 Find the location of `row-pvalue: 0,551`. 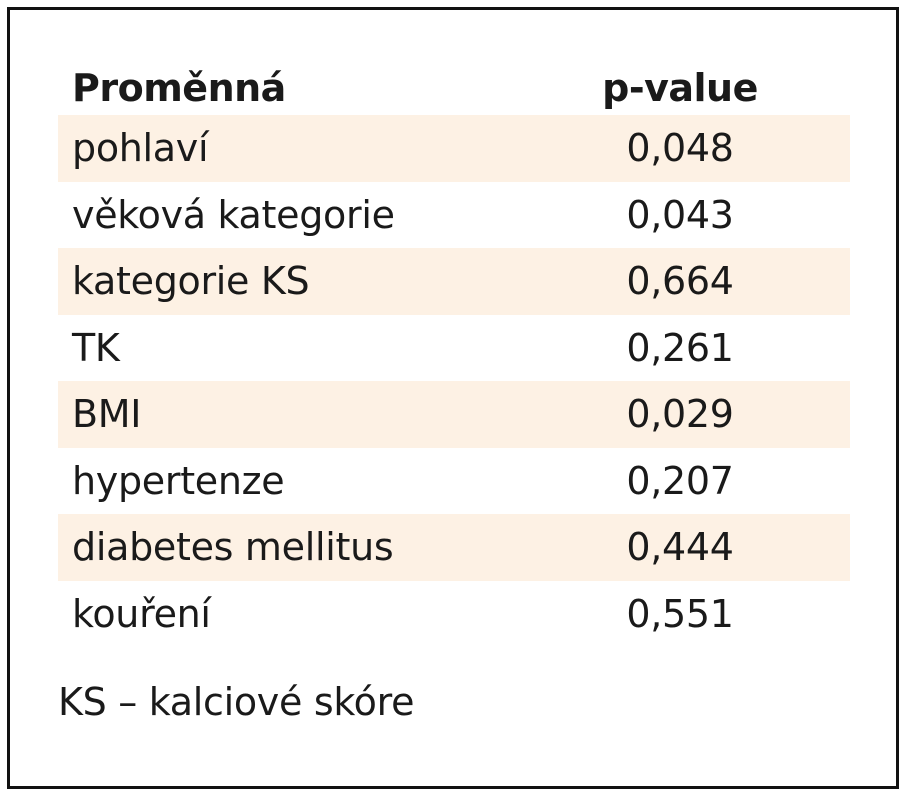

row-pvalue: 0,551 is located at coordinates (680, 613).